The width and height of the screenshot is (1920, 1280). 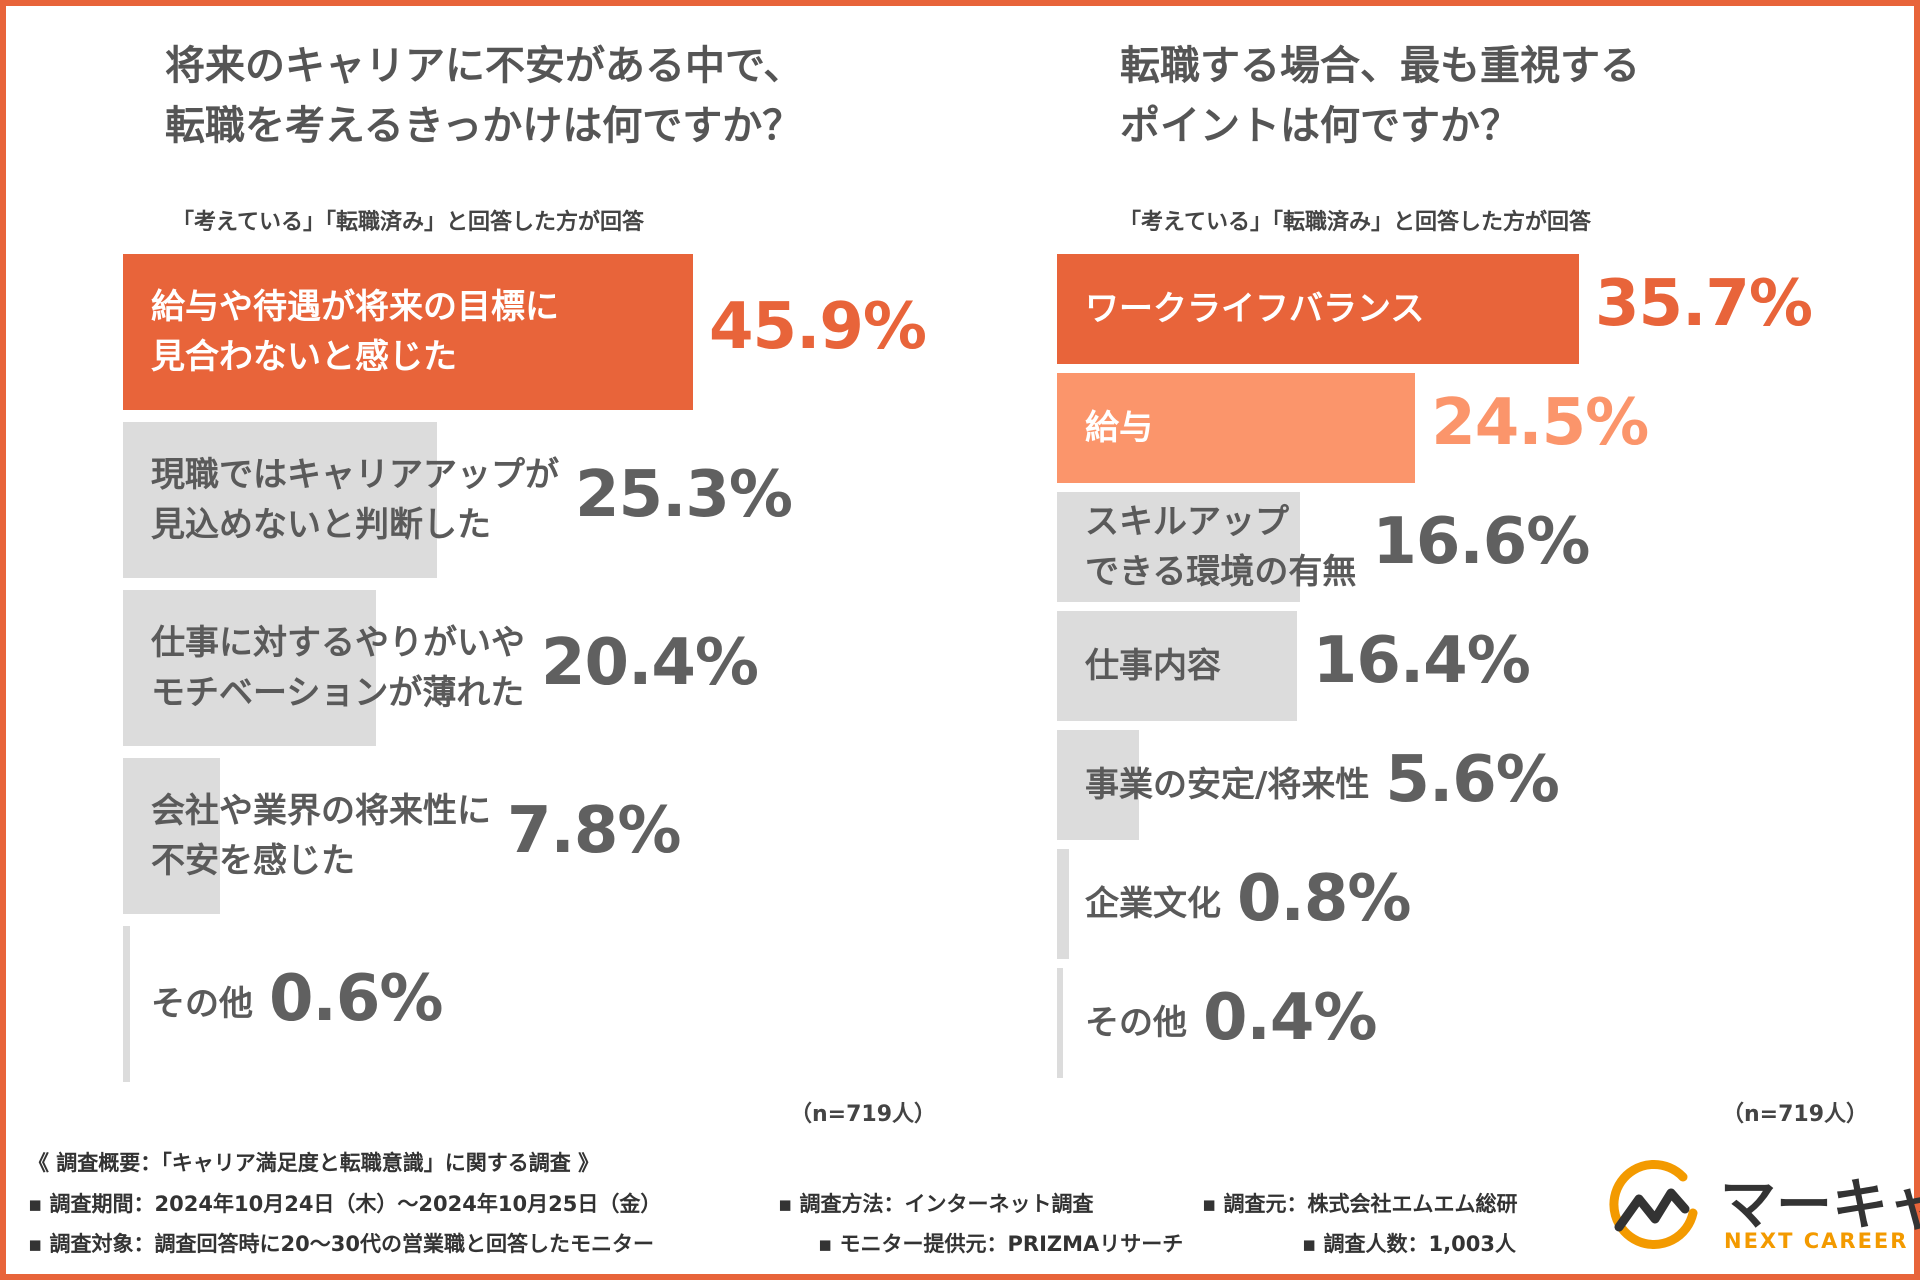 What do you see at coordinates (321, 811) in the screenshot?
I see `category-label-line: 会社や業界の将来性に` at bounding box center [321, 811].